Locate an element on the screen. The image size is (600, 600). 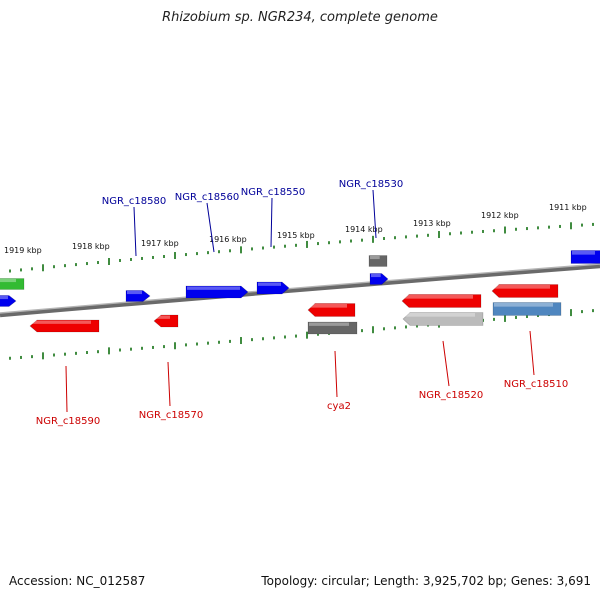
kbp-tick-label: 1918 kbp is located at coordinates (91, 246).